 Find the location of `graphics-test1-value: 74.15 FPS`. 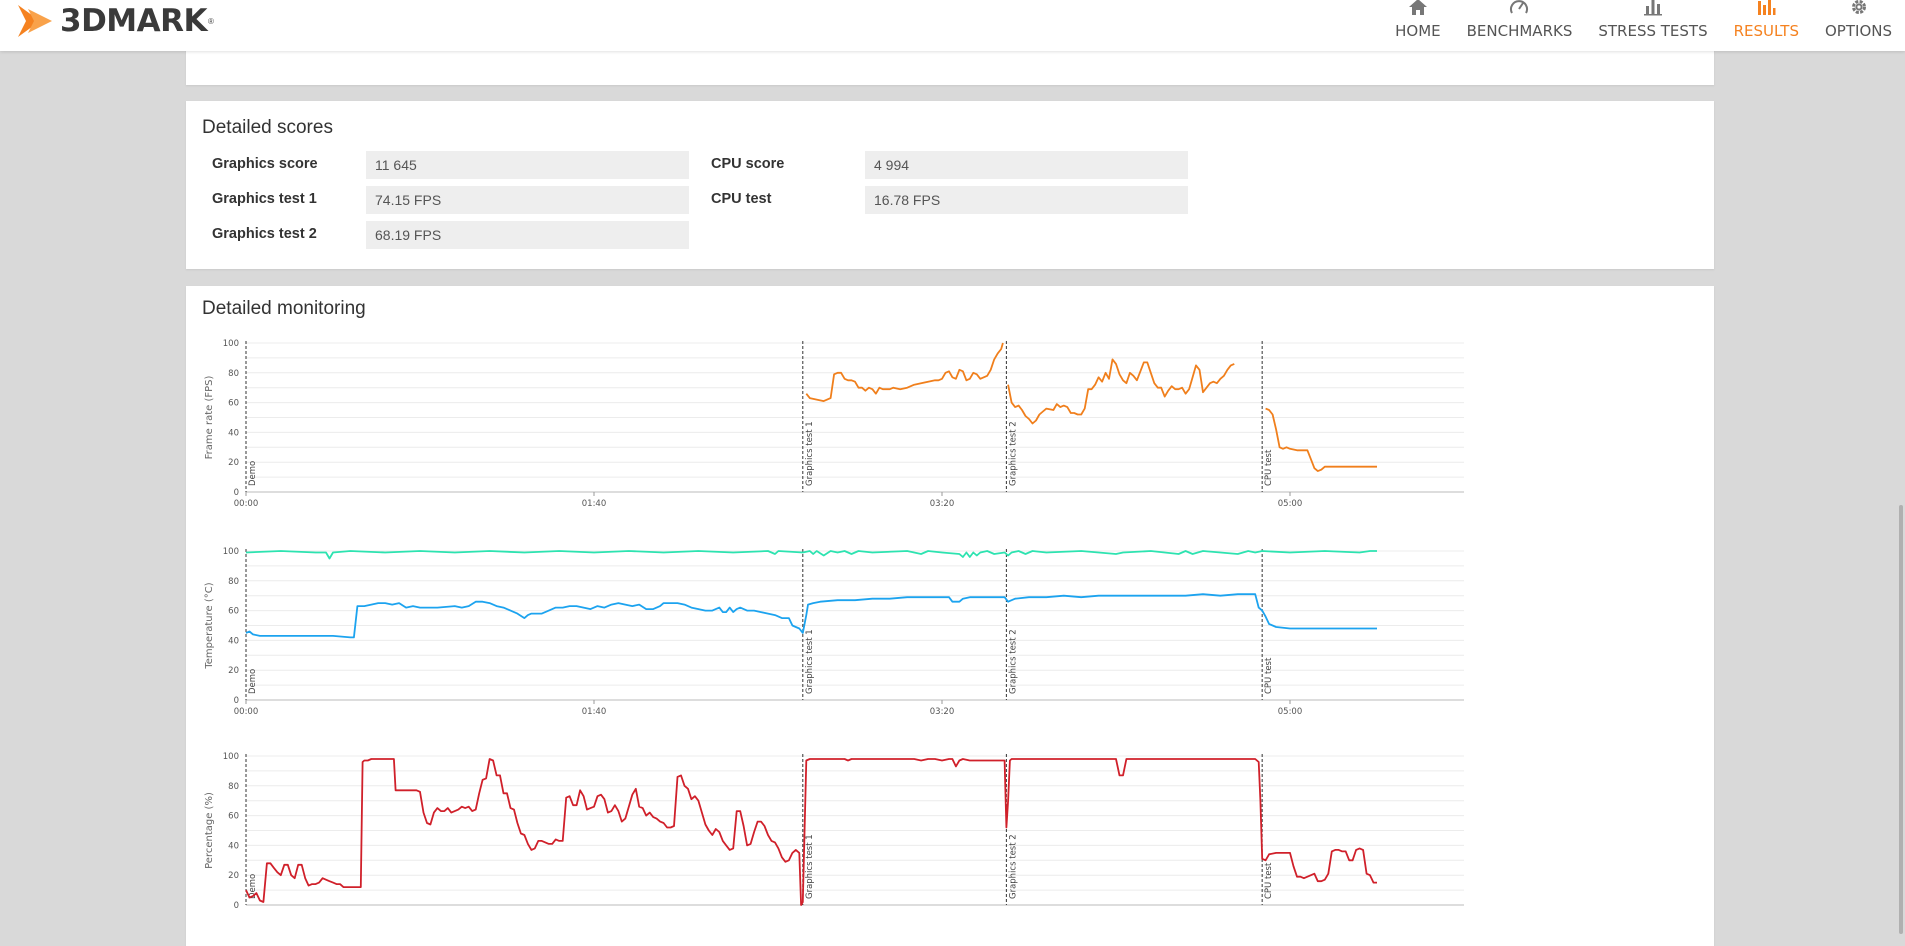

graphics-test1-value: 74.15 FPS is located at coordinates (527, 200).